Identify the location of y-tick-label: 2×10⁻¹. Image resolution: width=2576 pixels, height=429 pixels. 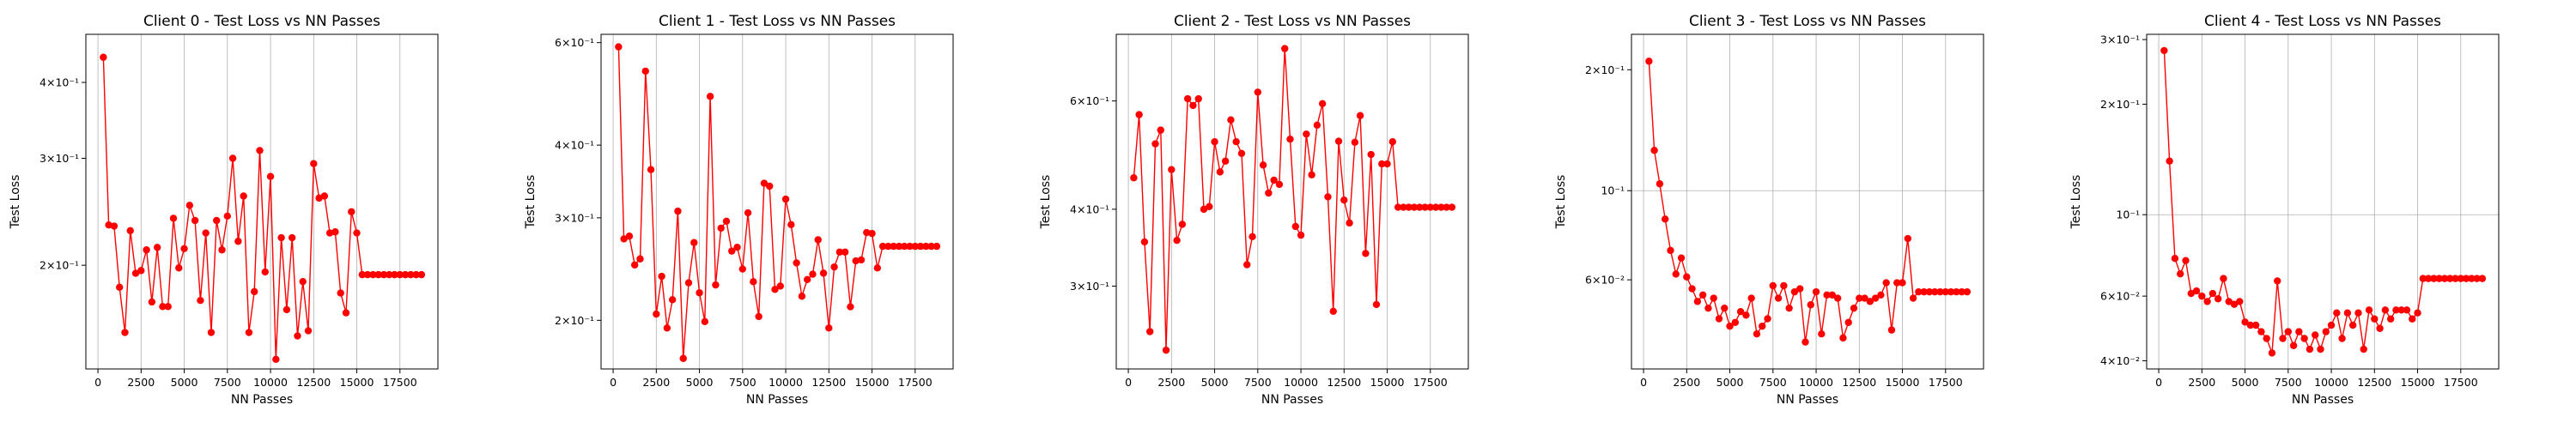
(2120, 104).